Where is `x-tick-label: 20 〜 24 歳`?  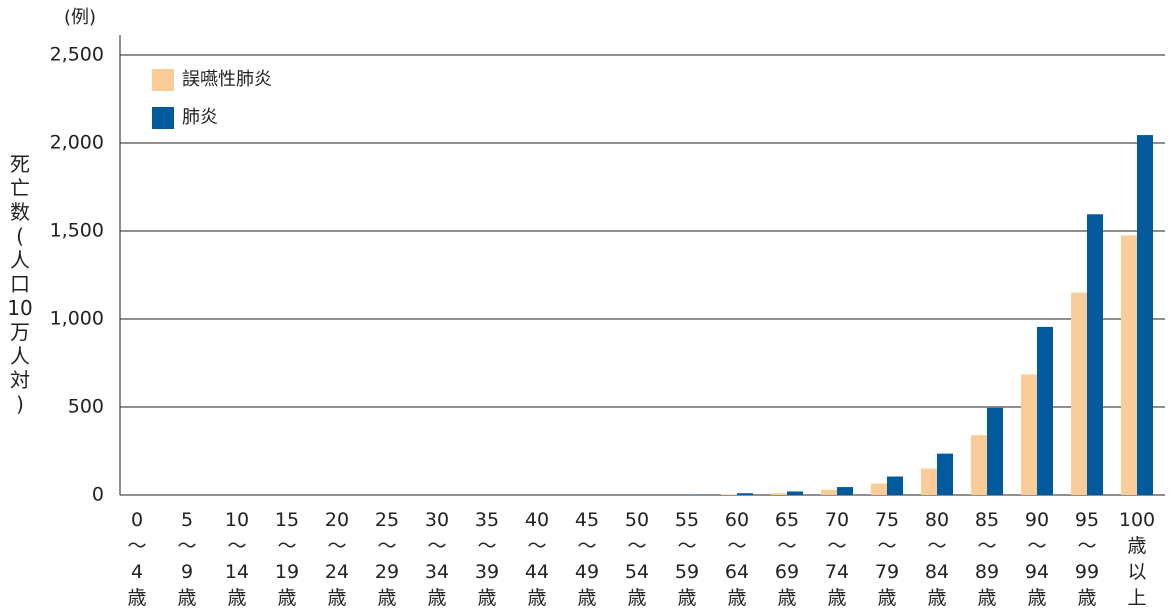 x-tick-label: 20 〜 24 歳 is located at coordinates (337, 558).